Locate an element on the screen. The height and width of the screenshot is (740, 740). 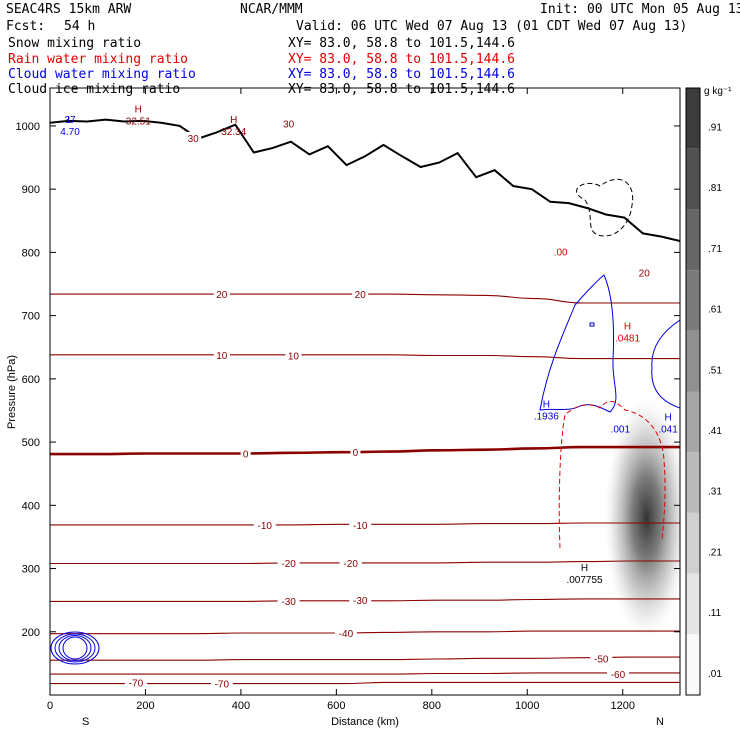
cloud-water-surface-contour is located at coordinates (75, 648).